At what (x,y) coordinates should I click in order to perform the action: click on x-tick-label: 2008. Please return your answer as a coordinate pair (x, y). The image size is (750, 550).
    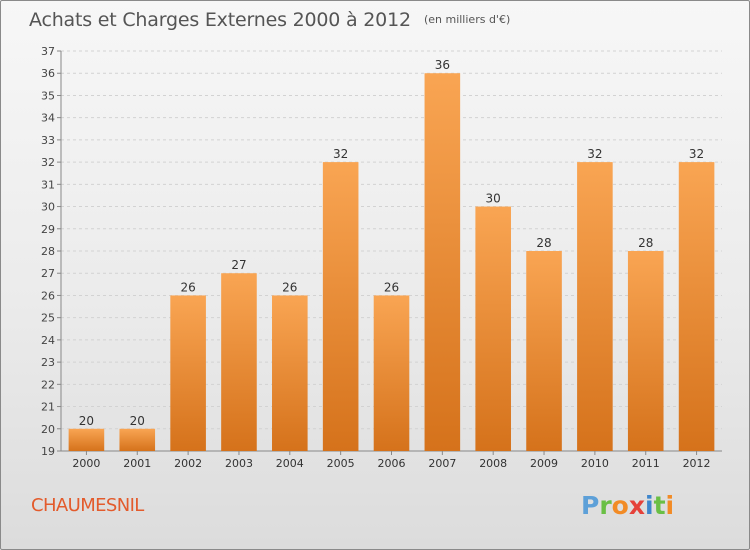
    Looking at the image, I should click on (493, 463).